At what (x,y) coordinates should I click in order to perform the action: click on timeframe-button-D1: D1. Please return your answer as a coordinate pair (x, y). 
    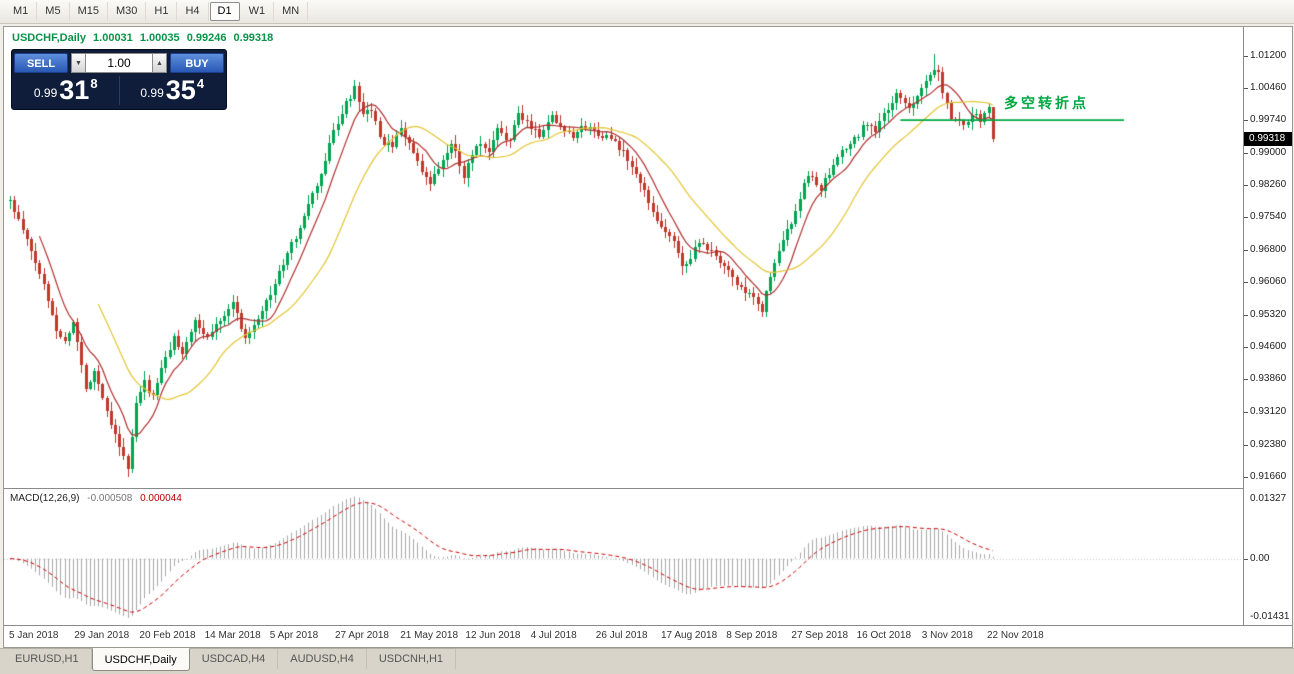
    Looking at the image, I should click on (224, 11).